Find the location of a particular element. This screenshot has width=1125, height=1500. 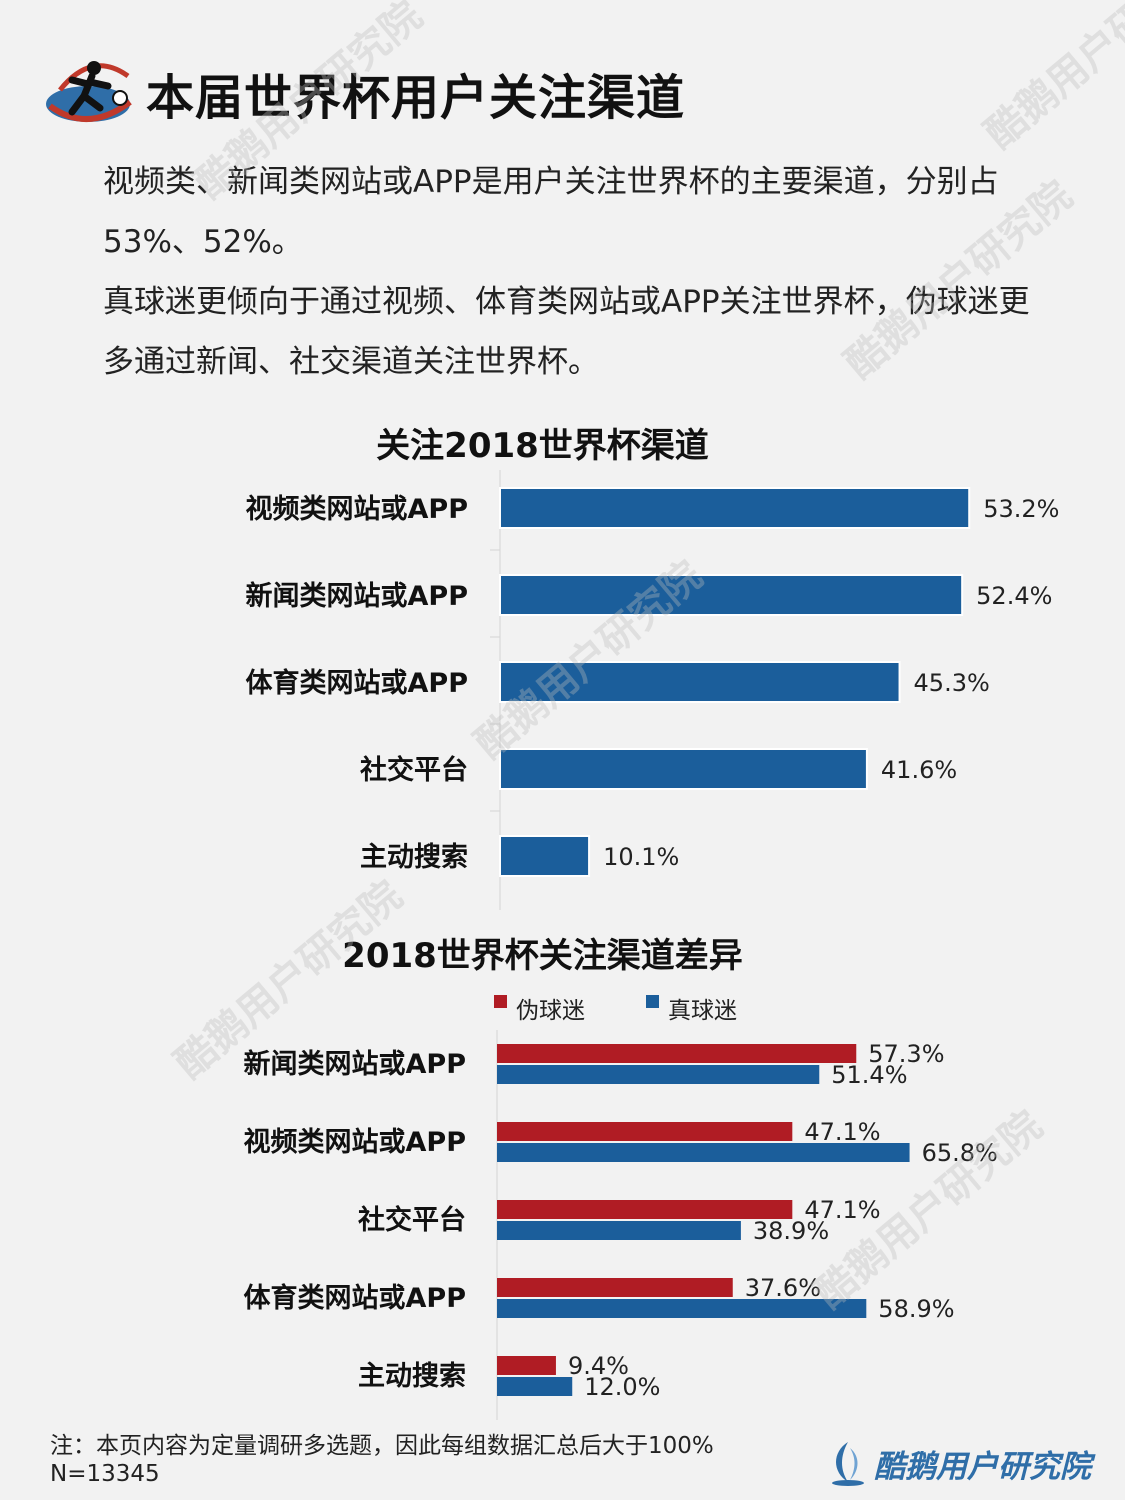

sample-size: N=13345 is located at coordinates (105, 1474).